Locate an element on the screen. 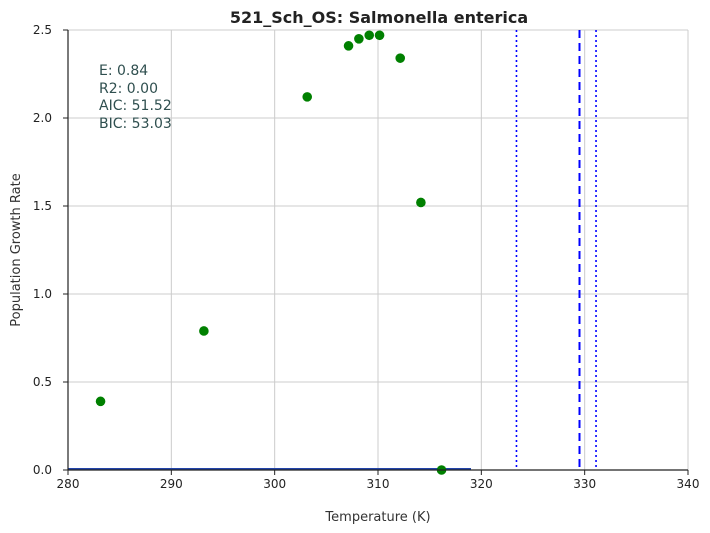 This screenshot has height=533, width=710. y-tick-label: 0.0 is located at coordinates (42, 470).